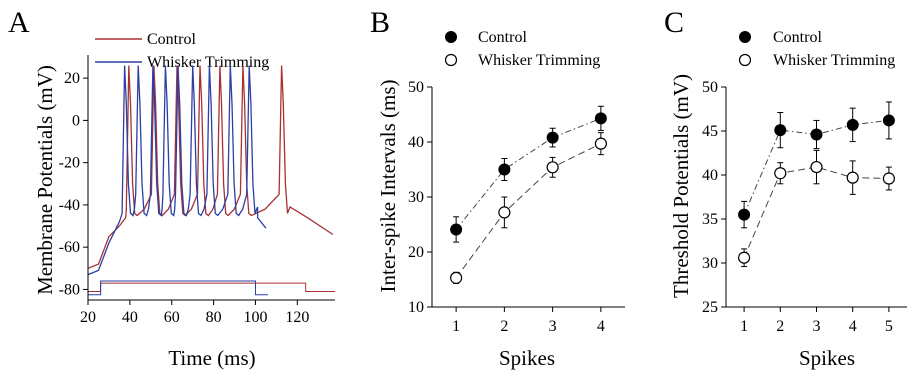 The width and height of the screenshot is (915, 376). I want to click on panel-letter-c: C, so click(674, 22).